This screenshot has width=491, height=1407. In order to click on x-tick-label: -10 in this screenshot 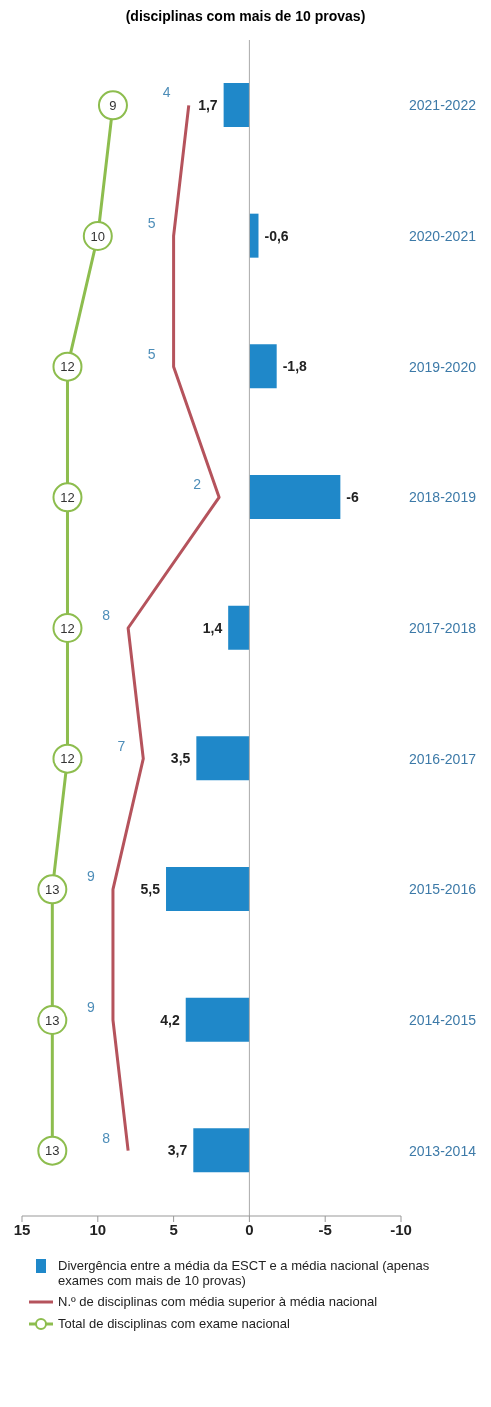, I will do `click(401, 1229)`.